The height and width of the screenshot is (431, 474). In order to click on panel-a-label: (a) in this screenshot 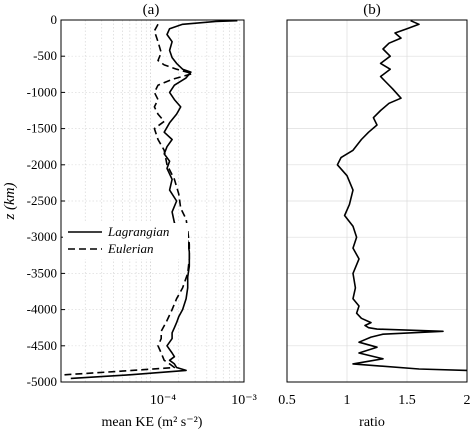, I will do `click(151, 10)`.